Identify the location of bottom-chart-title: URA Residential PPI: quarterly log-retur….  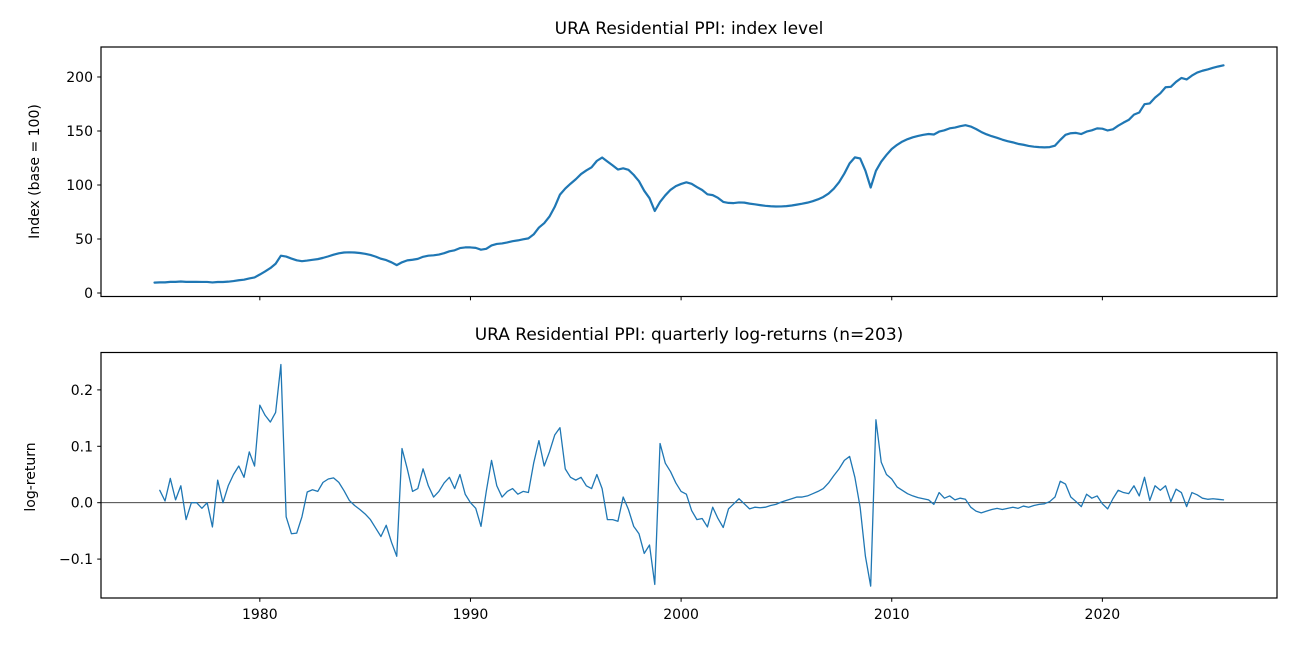
(689, 335).